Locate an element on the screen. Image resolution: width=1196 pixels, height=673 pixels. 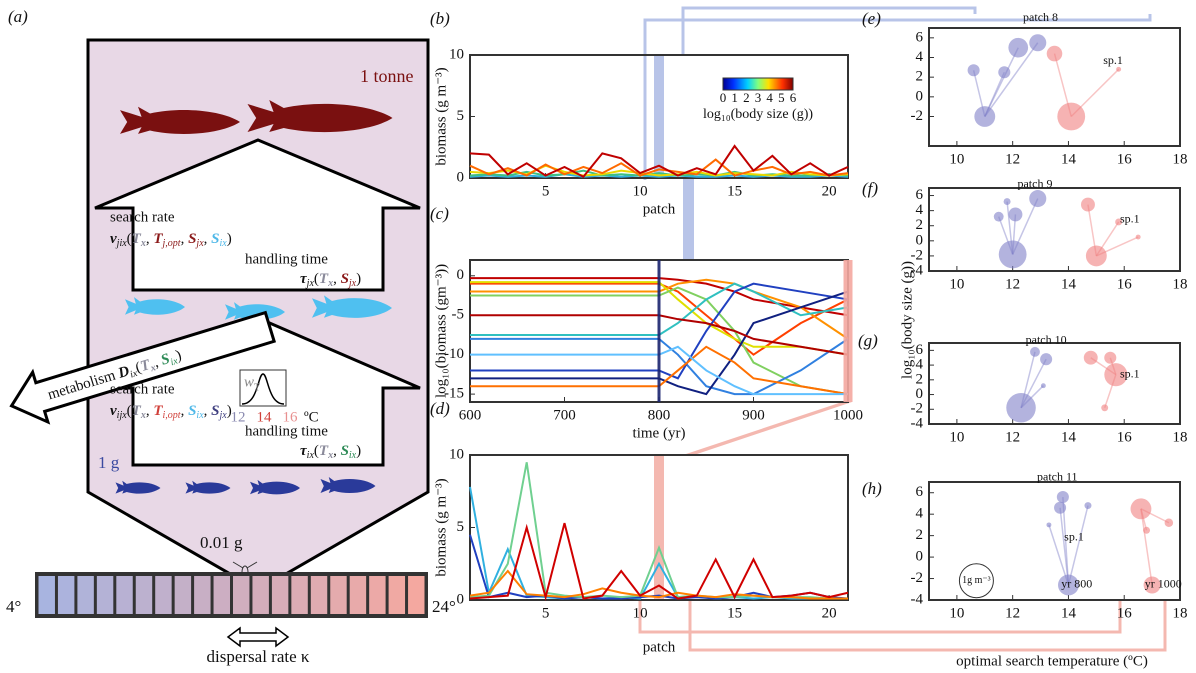
thermal-inset is located at coordinates (263, 388).